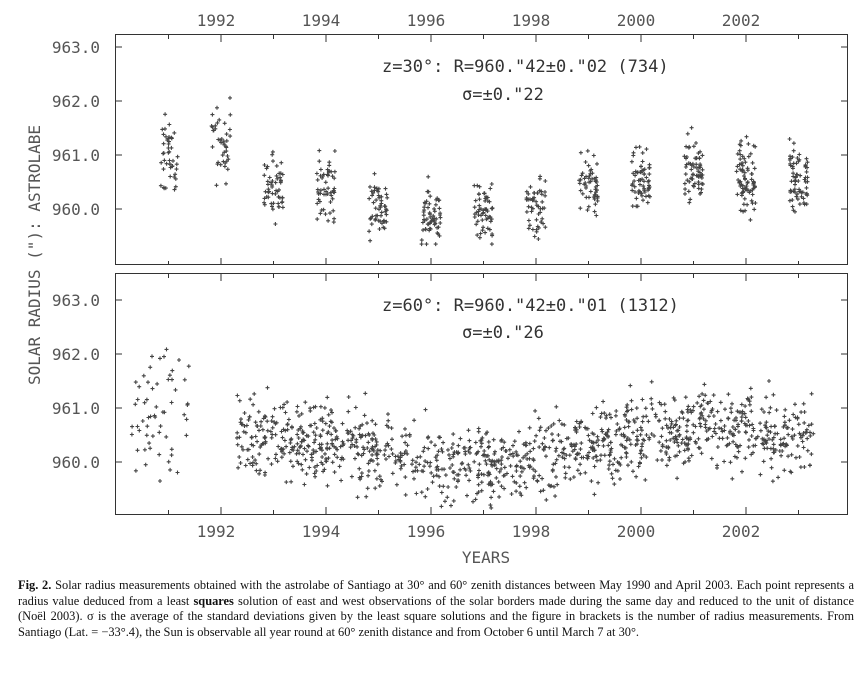 This screenshot has height=673, width=865. What do you see at coordinates (76, 354) in the screenshot?
I see `bottom-ytick-962: 962.0` at bounding box center [76, 354].